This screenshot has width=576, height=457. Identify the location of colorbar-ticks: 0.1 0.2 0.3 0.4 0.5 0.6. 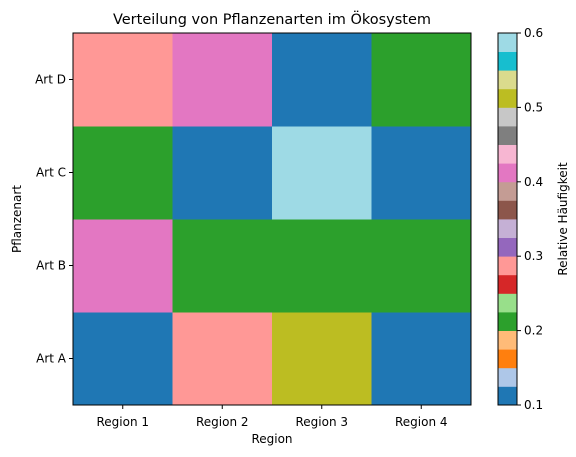
(530, 219).